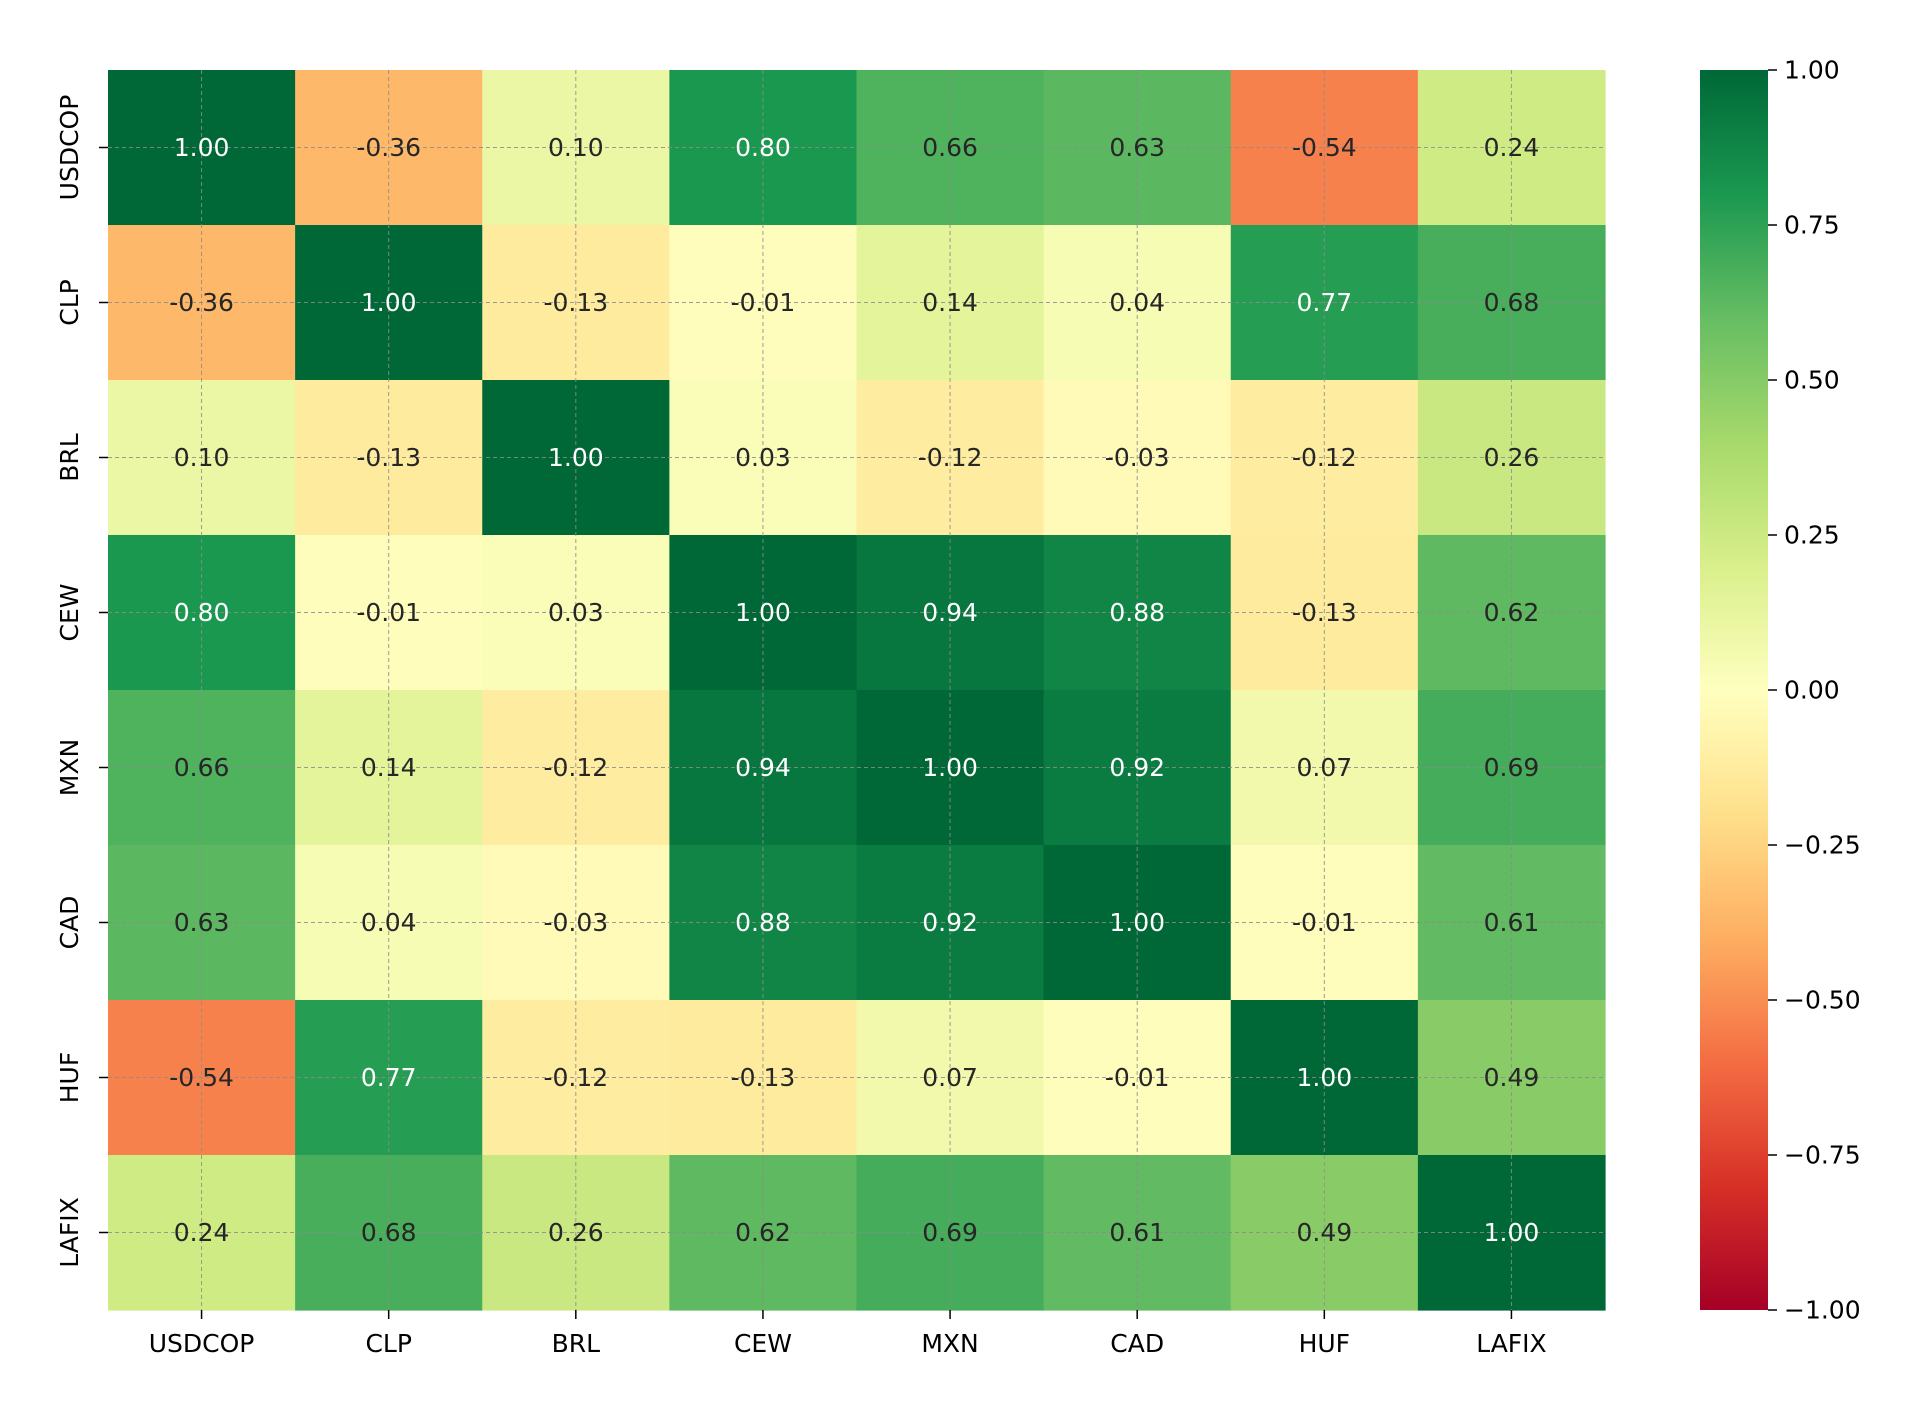 This screenshot has height=1409, width=1915. What do you see at coordinates (69, 148) in the screenshot?
I see `y-tick-label-usdcop: USDCOP` at bounding box center [69, 148].